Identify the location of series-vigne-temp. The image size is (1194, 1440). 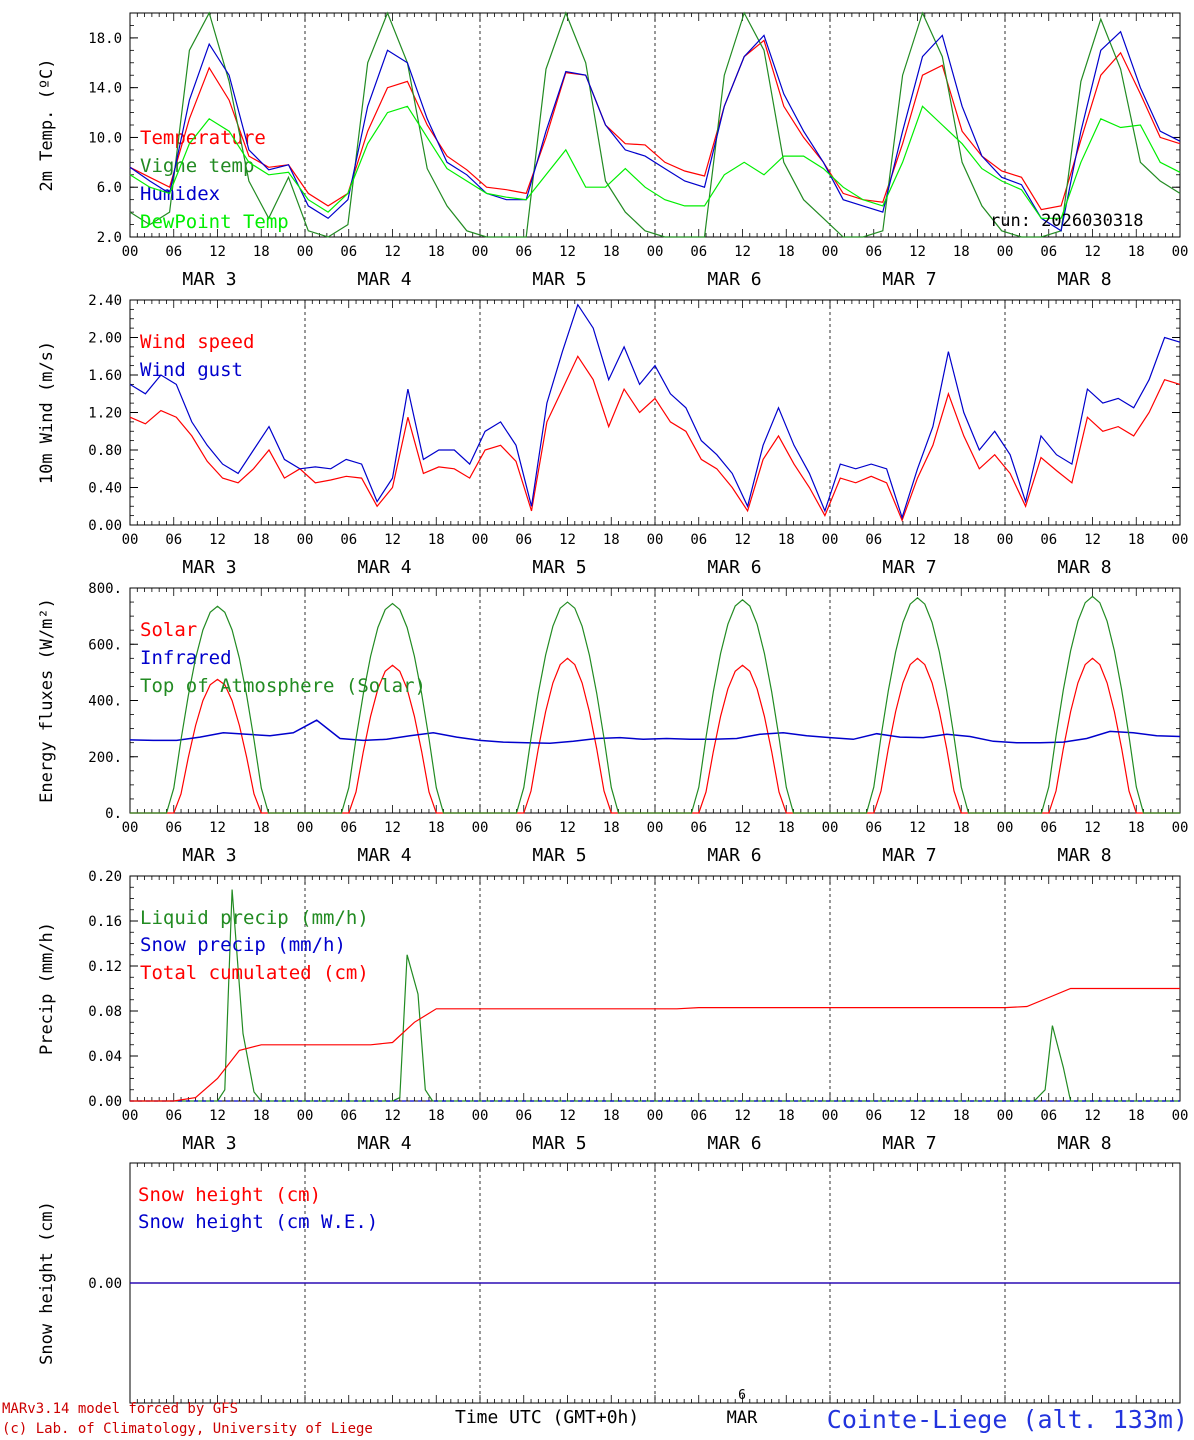
(655, 124).